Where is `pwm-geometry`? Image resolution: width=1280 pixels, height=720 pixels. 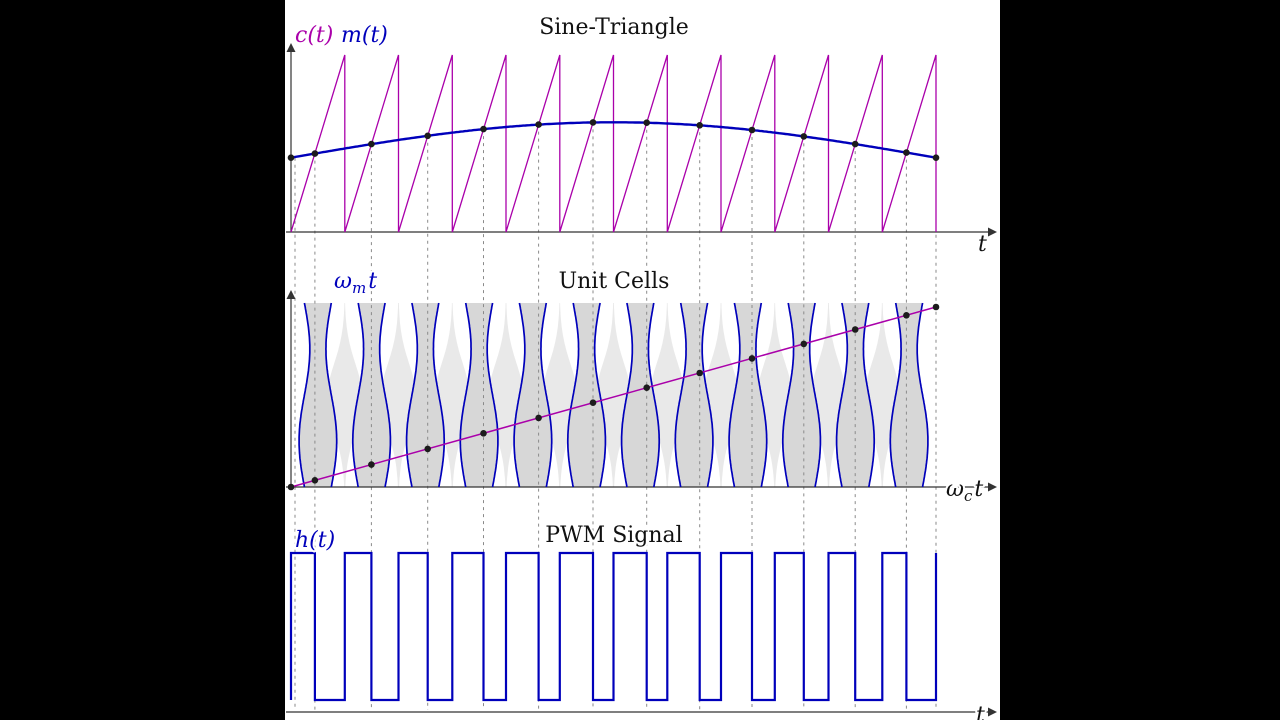 pwm-geometry is located at coordinates (641, 634).